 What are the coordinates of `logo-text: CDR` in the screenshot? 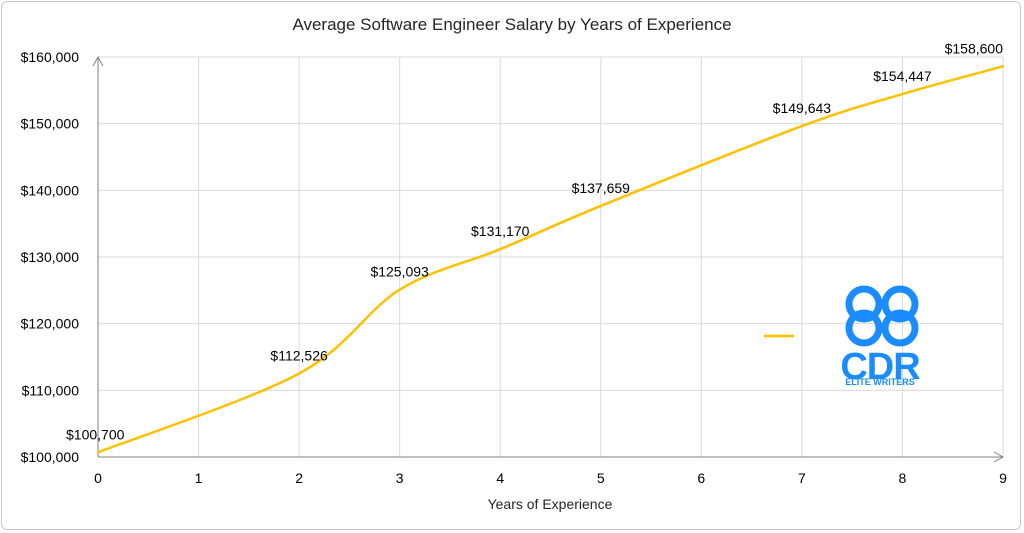 It's located at (880, 367).